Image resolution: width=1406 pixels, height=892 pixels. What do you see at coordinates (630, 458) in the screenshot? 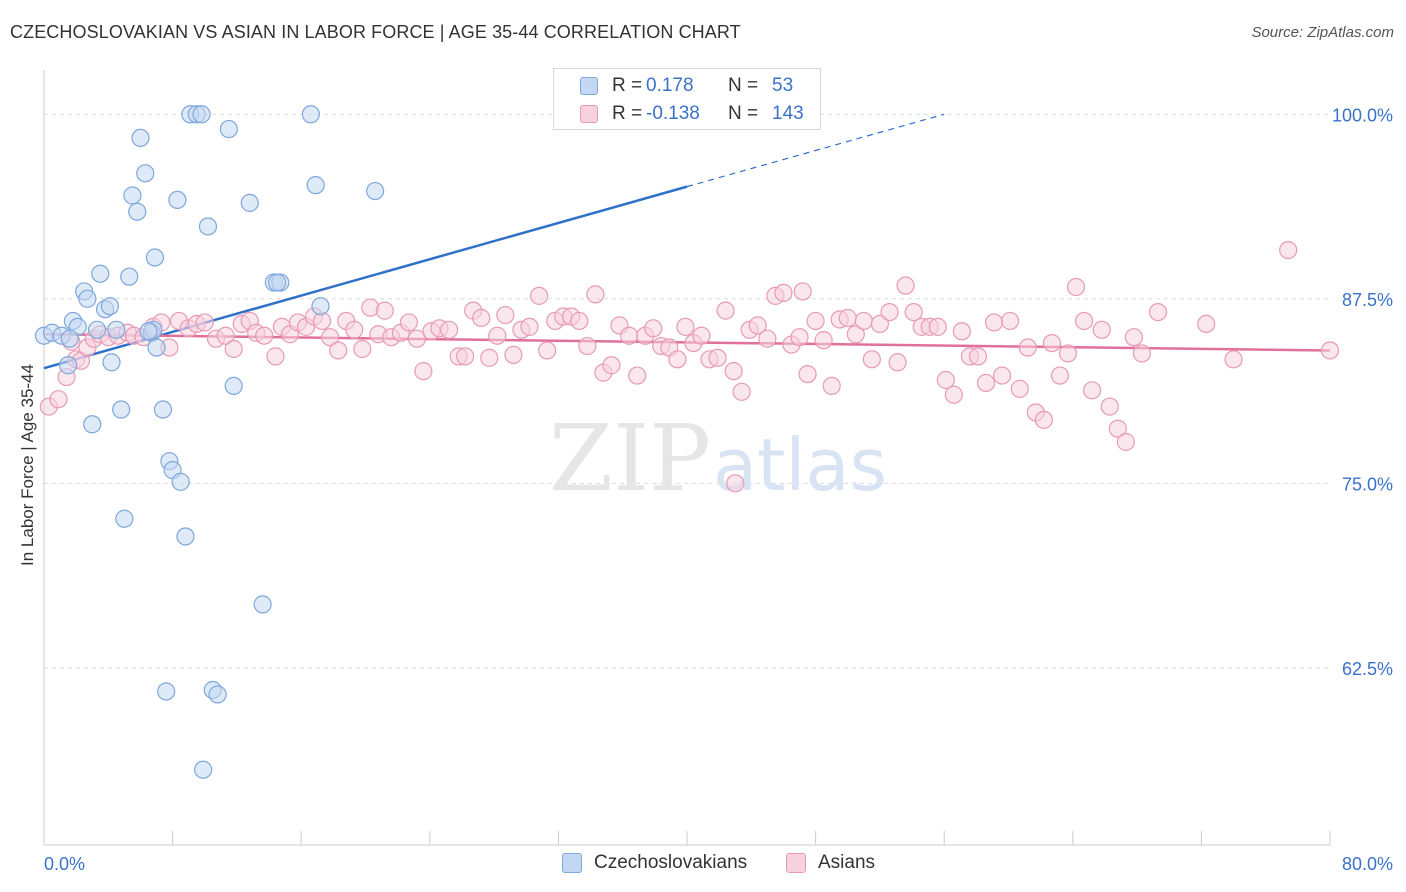
I see `watermark-zip: ZIP` at bounding box center [630, 458].